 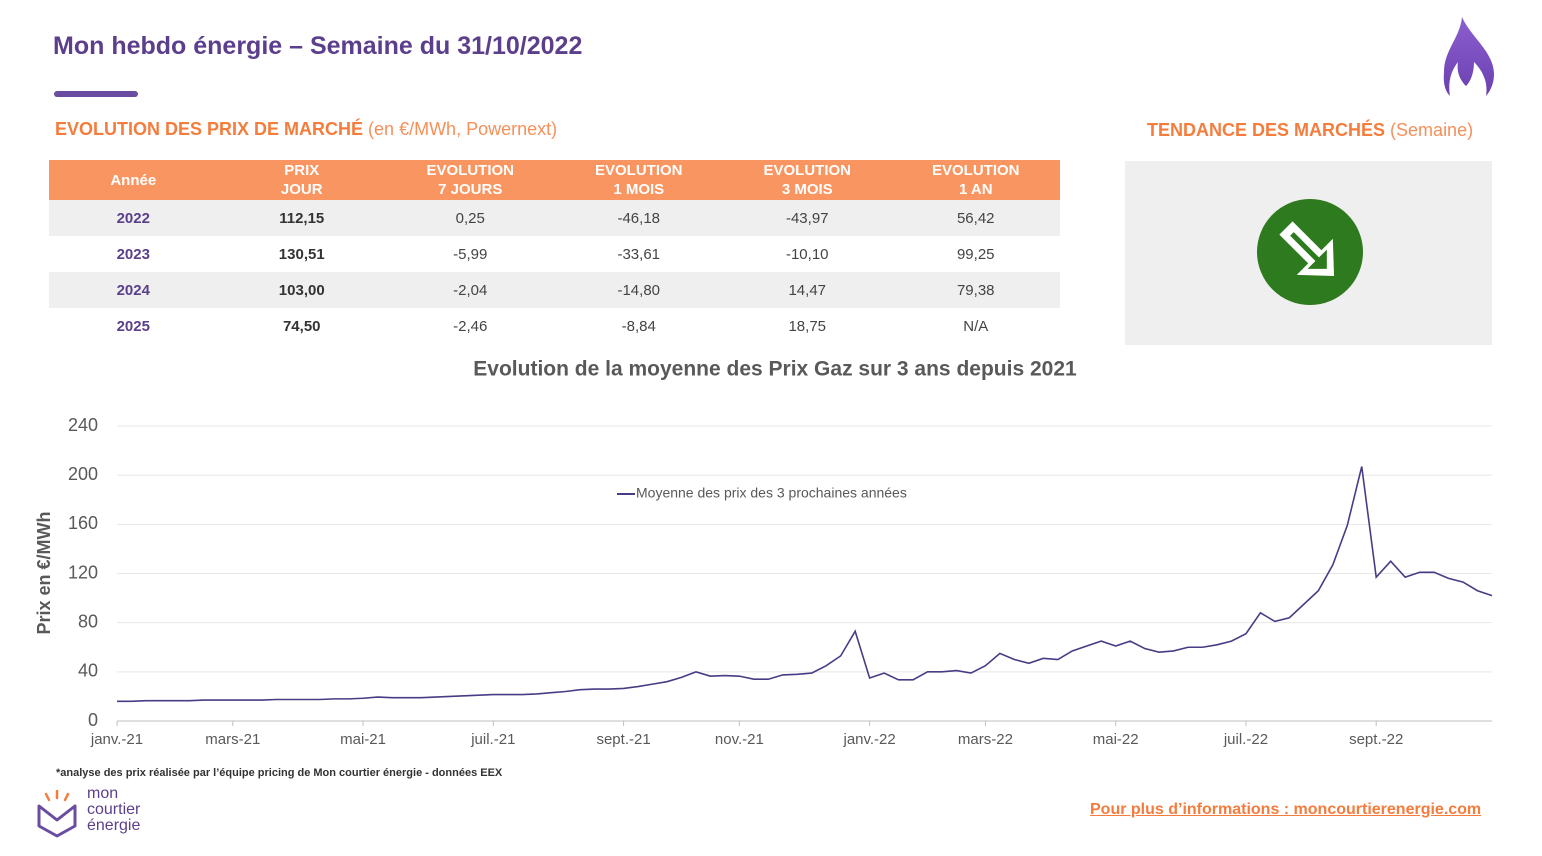 I want to click on flame, so click(x=1468, y=56).